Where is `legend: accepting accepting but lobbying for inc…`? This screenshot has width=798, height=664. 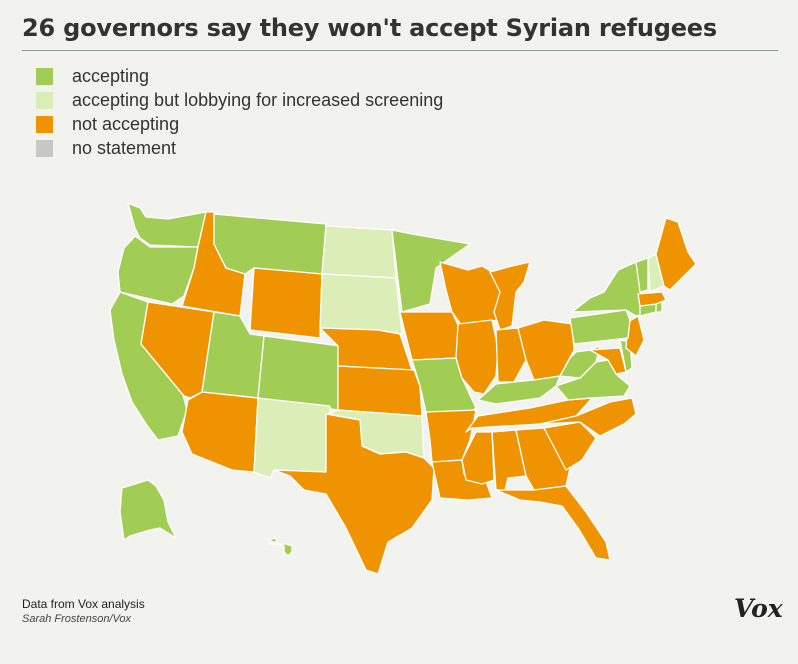
legend: accepting accepting but lobbying for inc… is located at coordinates (239, 112).